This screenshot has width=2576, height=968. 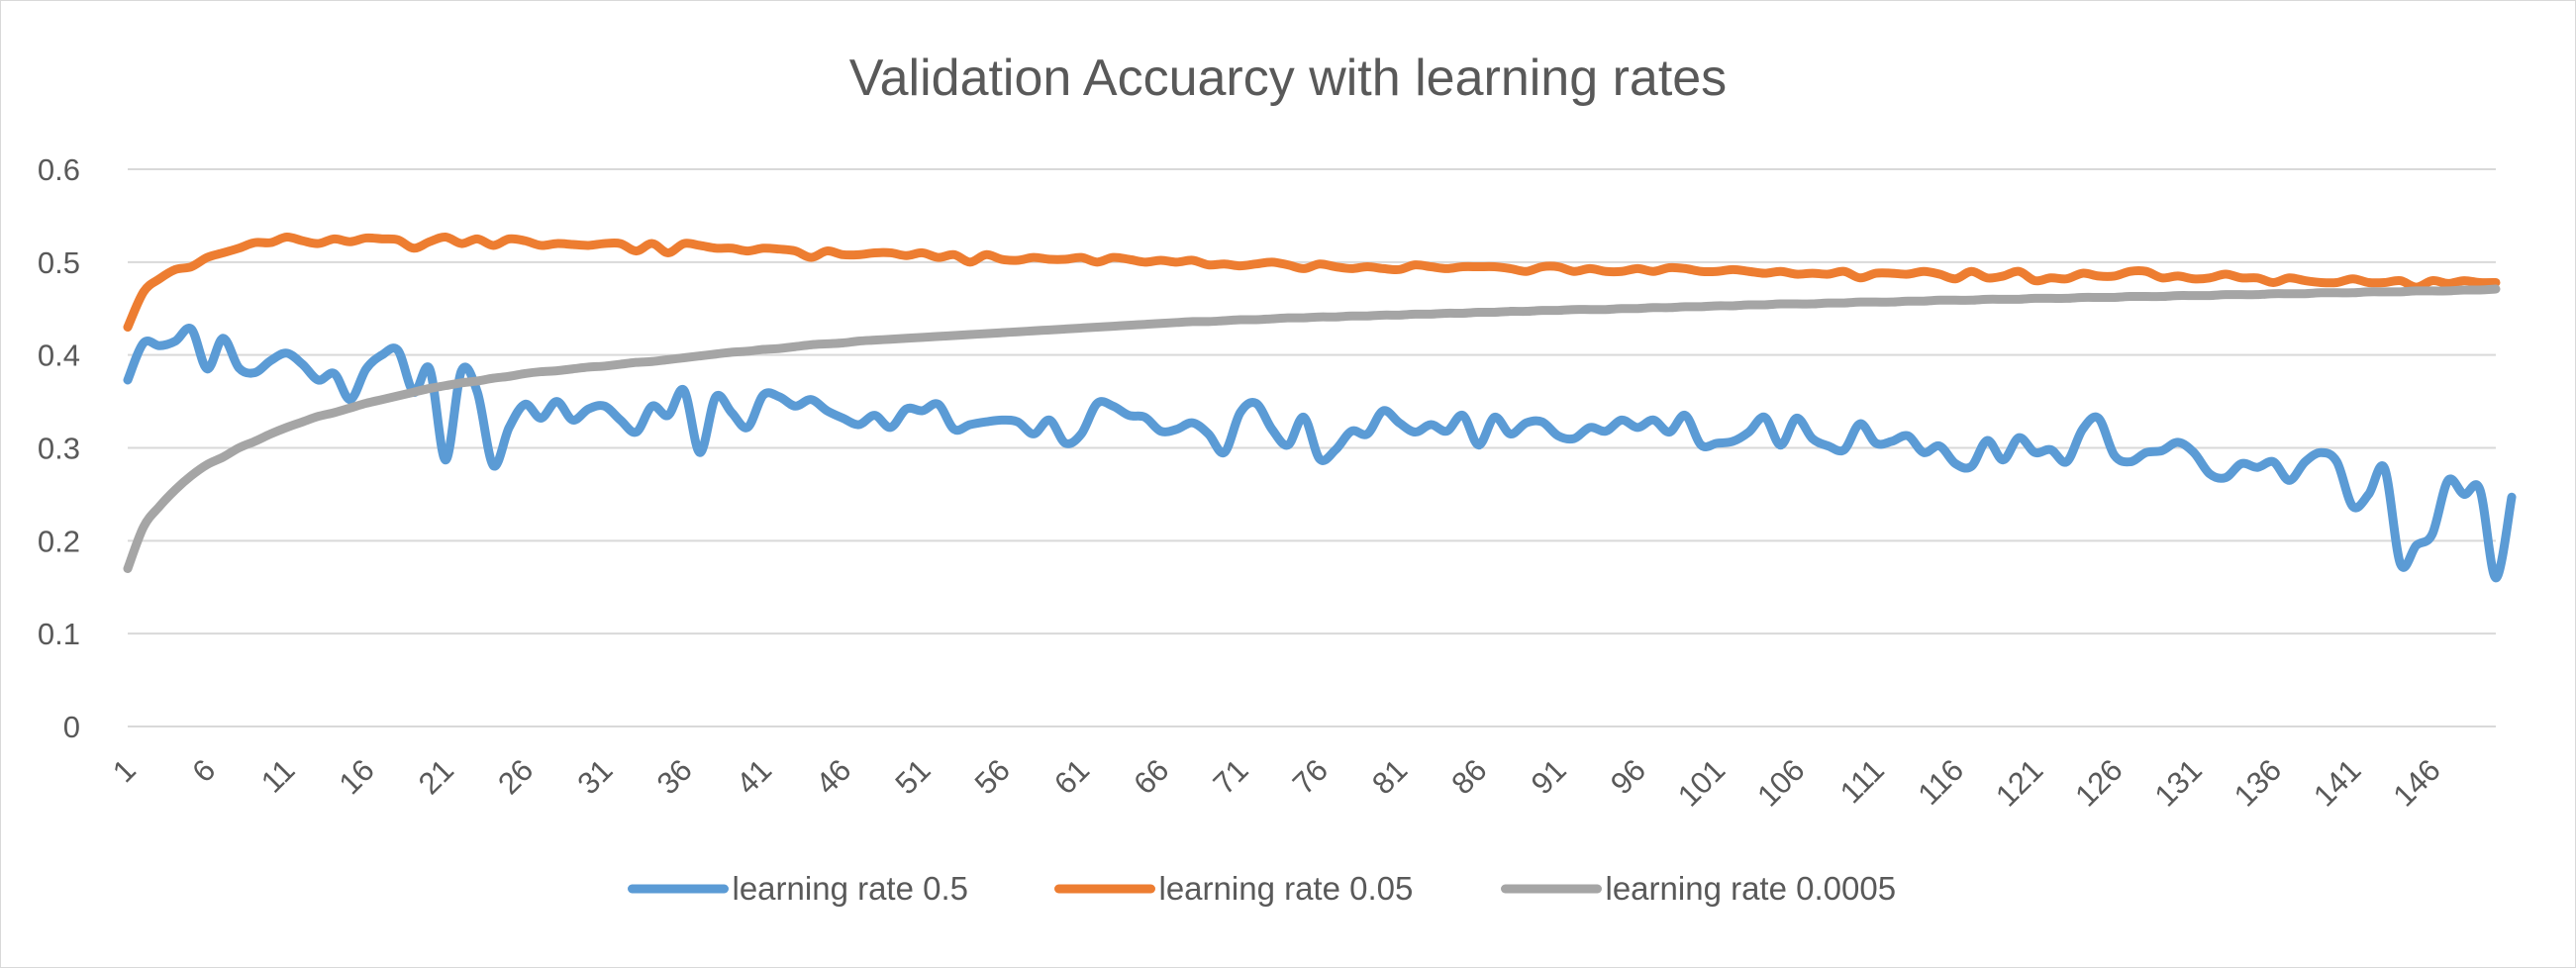 What do you see at coordinates (1549, 776) in the screenshot?
I see `x-tick-label: 91` at bounding box center [1549, 776].